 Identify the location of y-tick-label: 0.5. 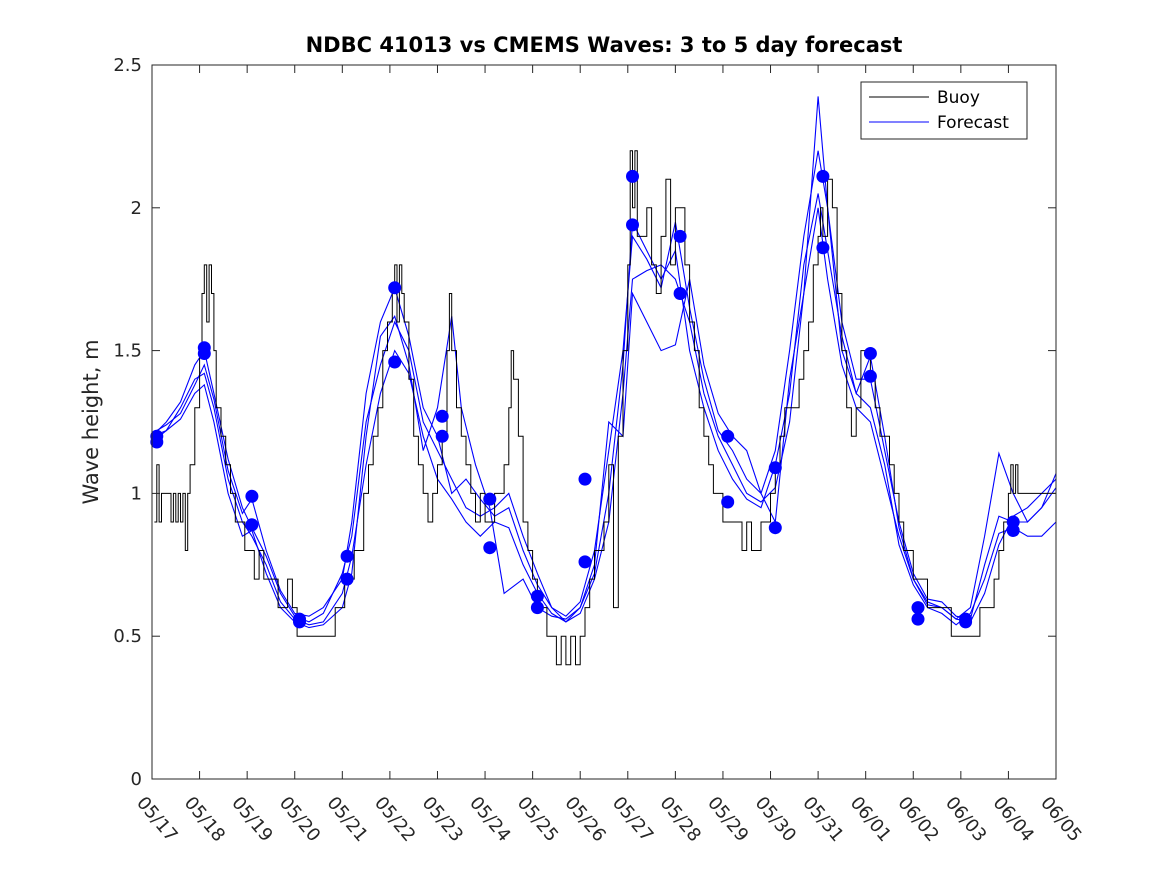
(127, 636).